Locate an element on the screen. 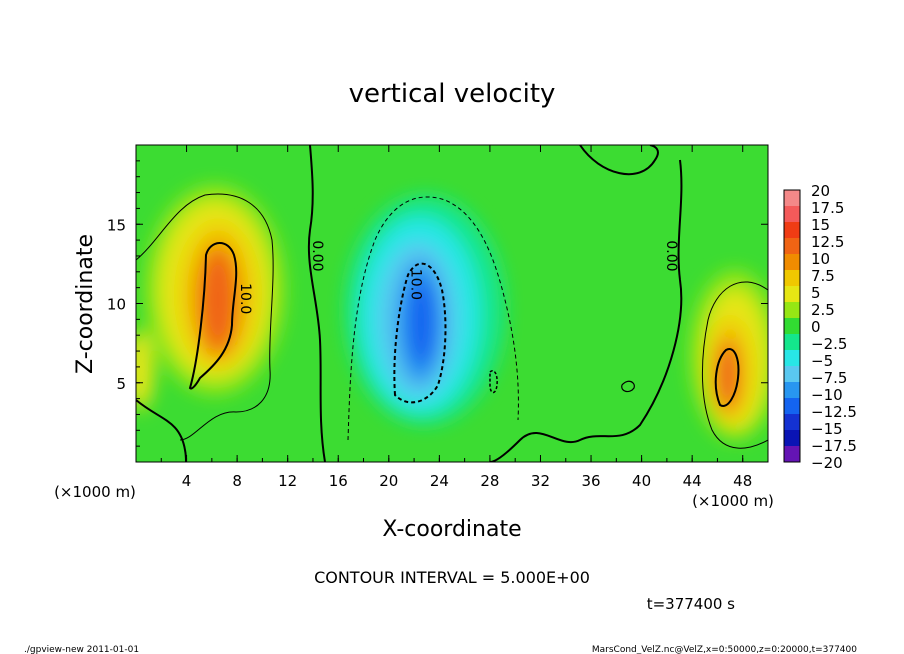 This screenshot has width=904, height=654. contour-line-5-left is located at coordinates (205, 317).